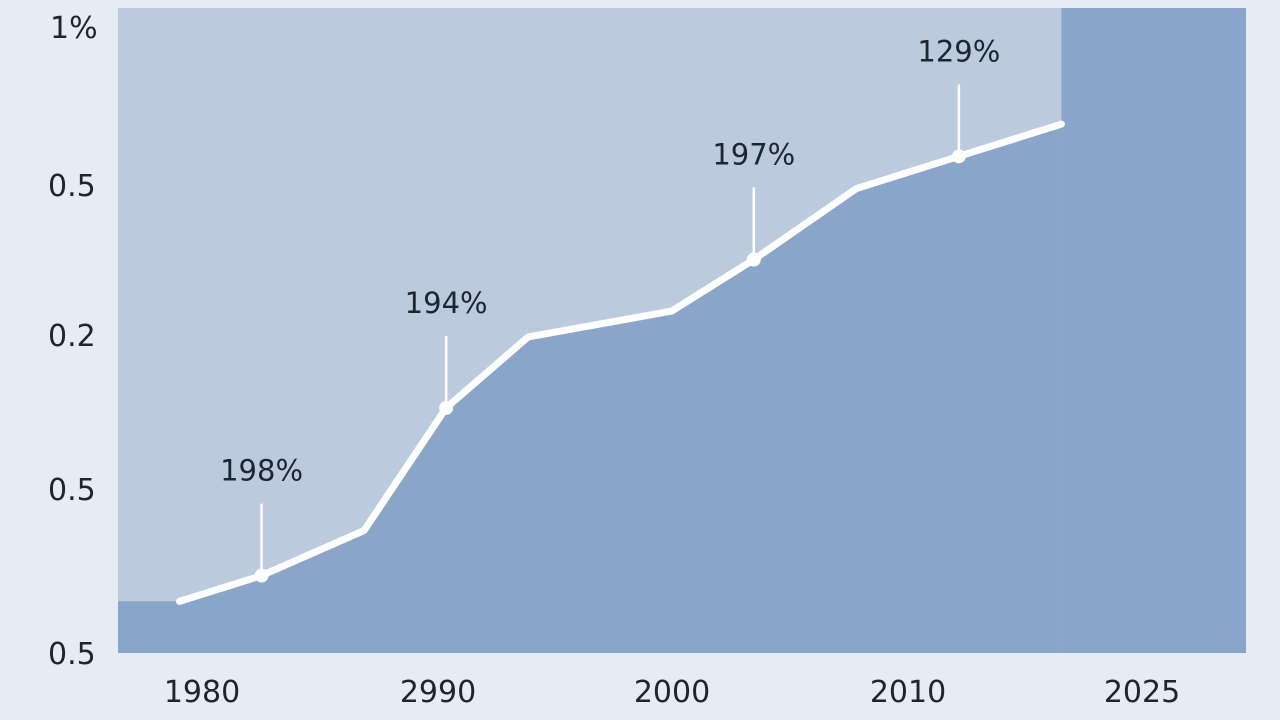 Image resolution: width=1280 pixels, height=720 pixels. Describe the element at coordinates (261, 471) in the screenshot. I see `data-label: 198%` at that location.